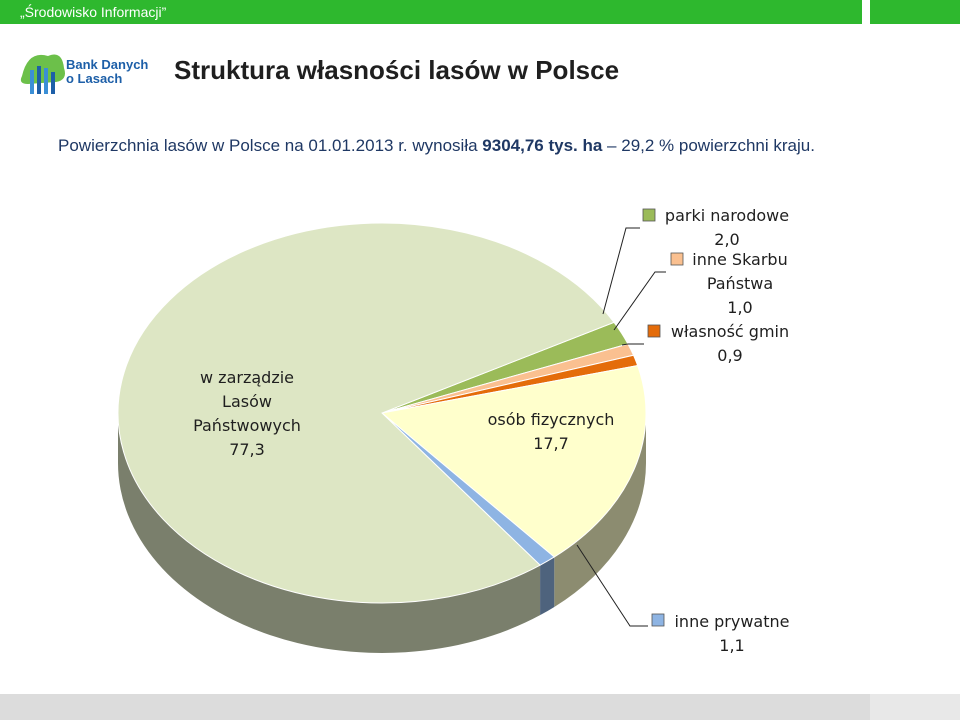  What do you see at coordinates (551, 419) in the screenshot?
I see `data-label-4-0: osób fizycznych` at bounding box center [551, 419].